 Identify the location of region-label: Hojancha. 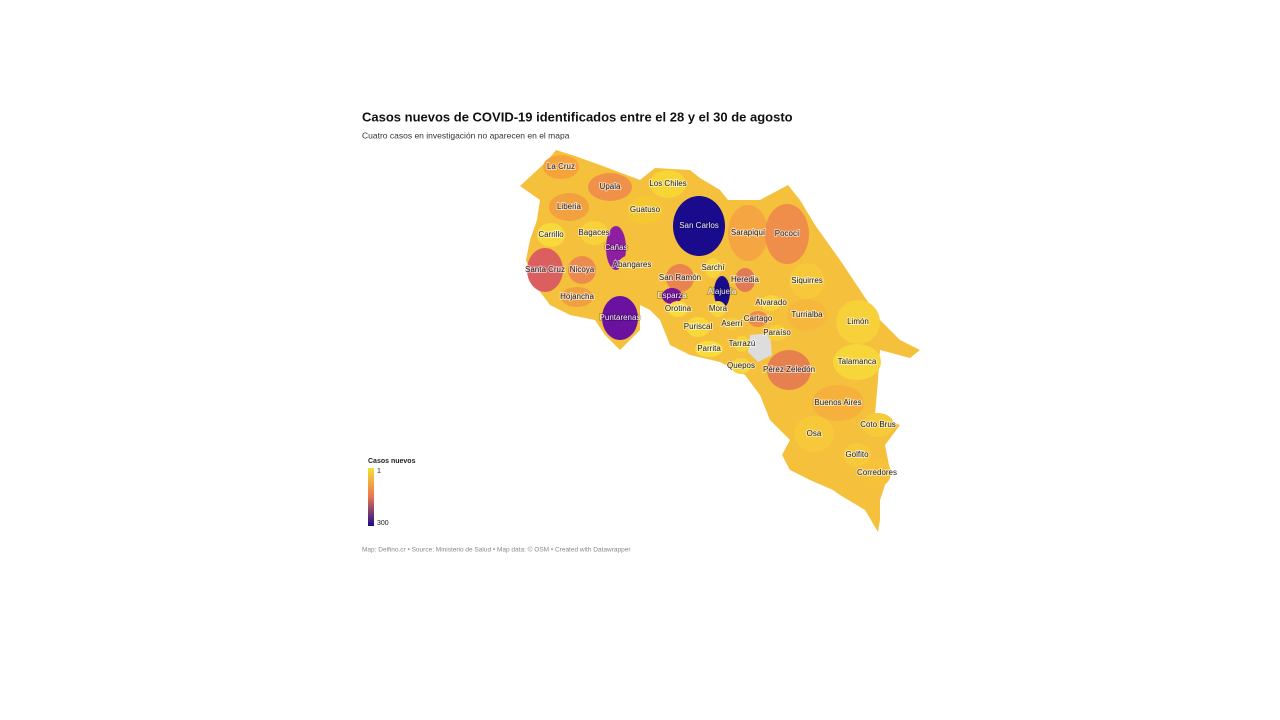
(577, 296).